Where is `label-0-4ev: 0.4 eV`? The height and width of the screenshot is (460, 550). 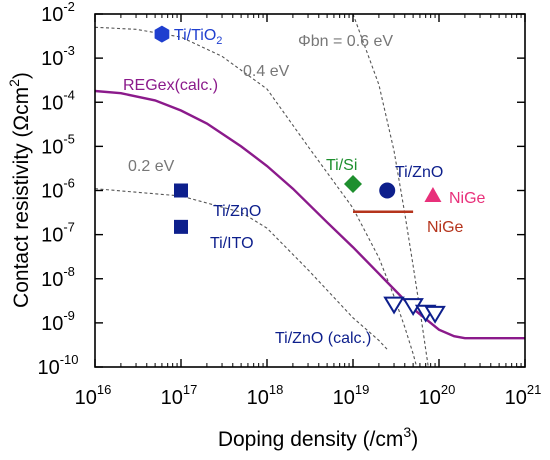 label-0-4ev: 0.4 eV is located at coordinates (266, 71).